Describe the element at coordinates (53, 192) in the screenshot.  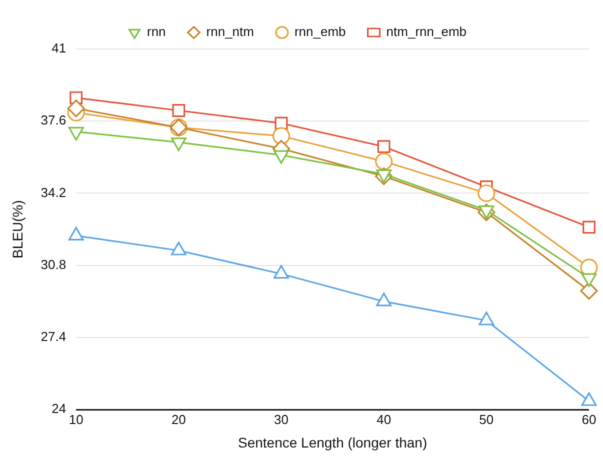
I see `y-tick-label: 34.2` at that location.